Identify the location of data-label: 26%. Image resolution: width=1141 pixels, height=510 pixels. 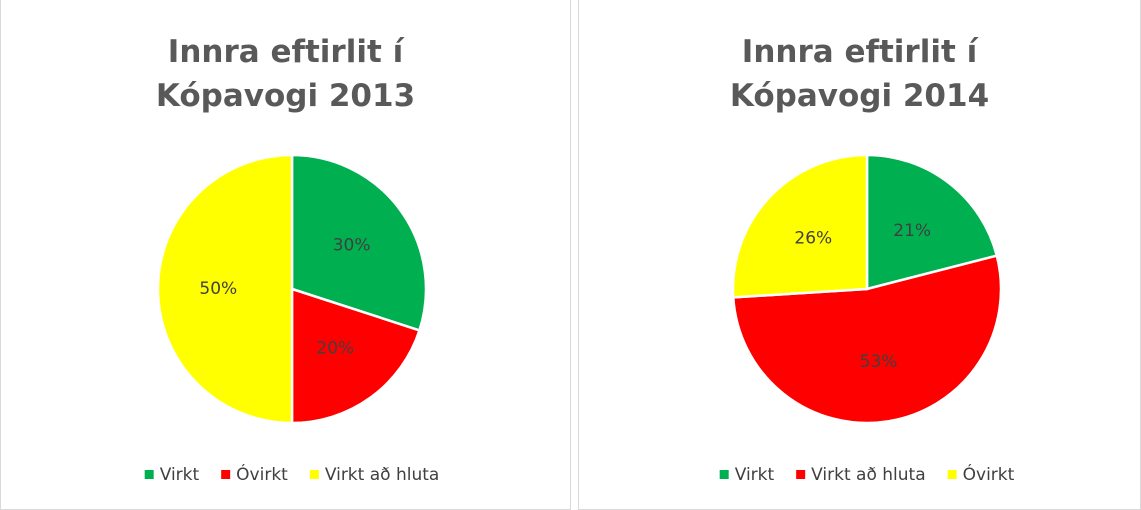
(813, 239).